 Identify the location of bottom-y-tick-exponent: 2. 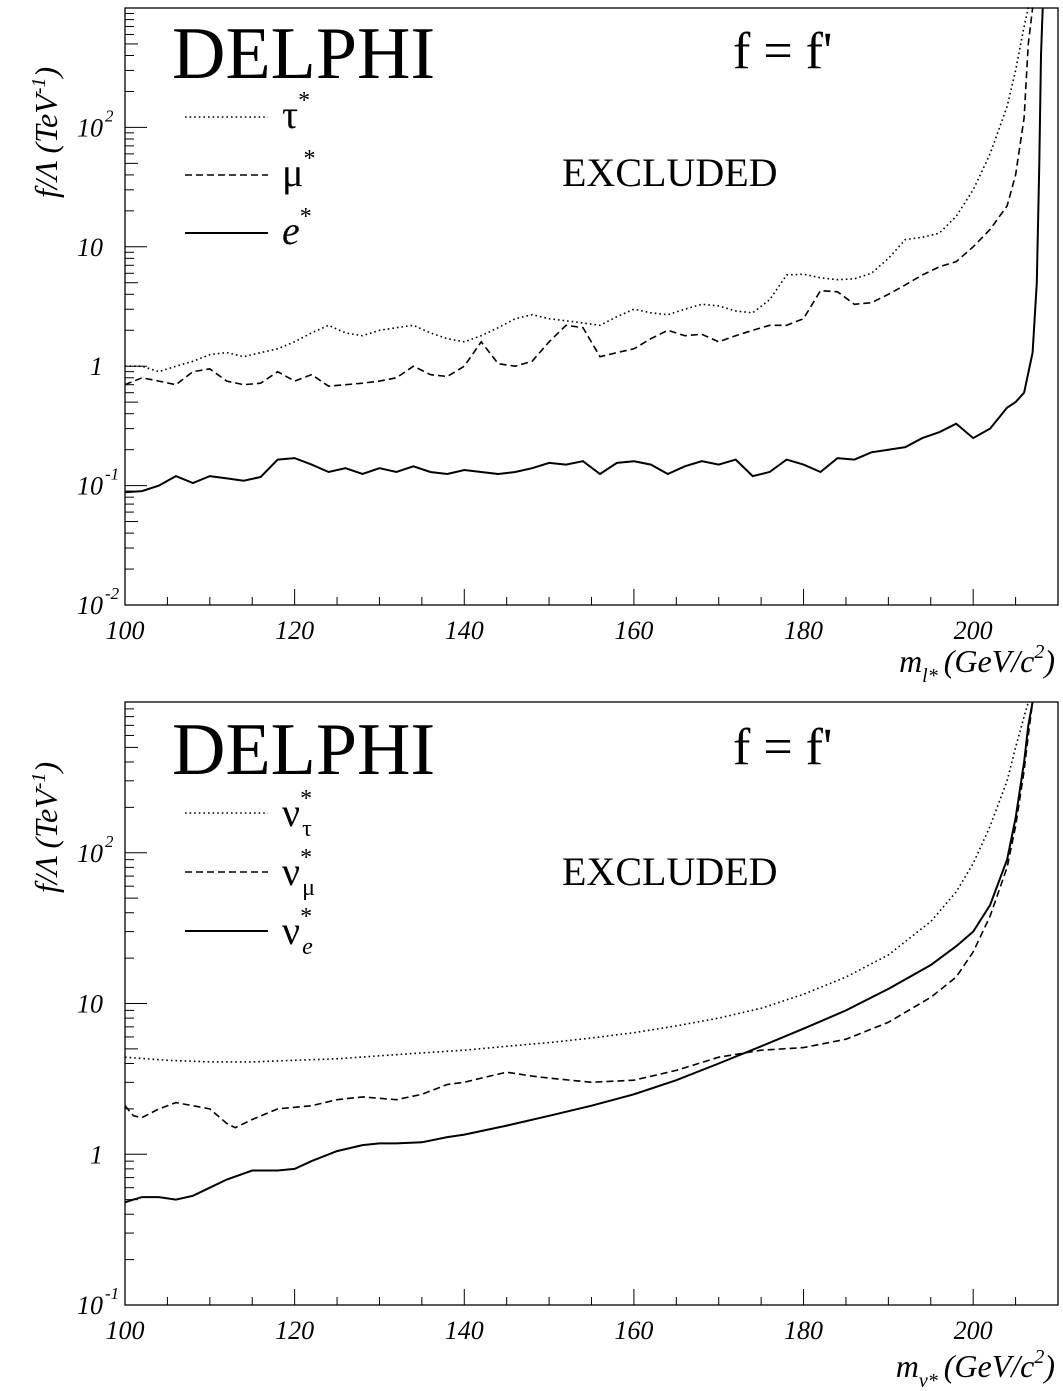
(109, 841).